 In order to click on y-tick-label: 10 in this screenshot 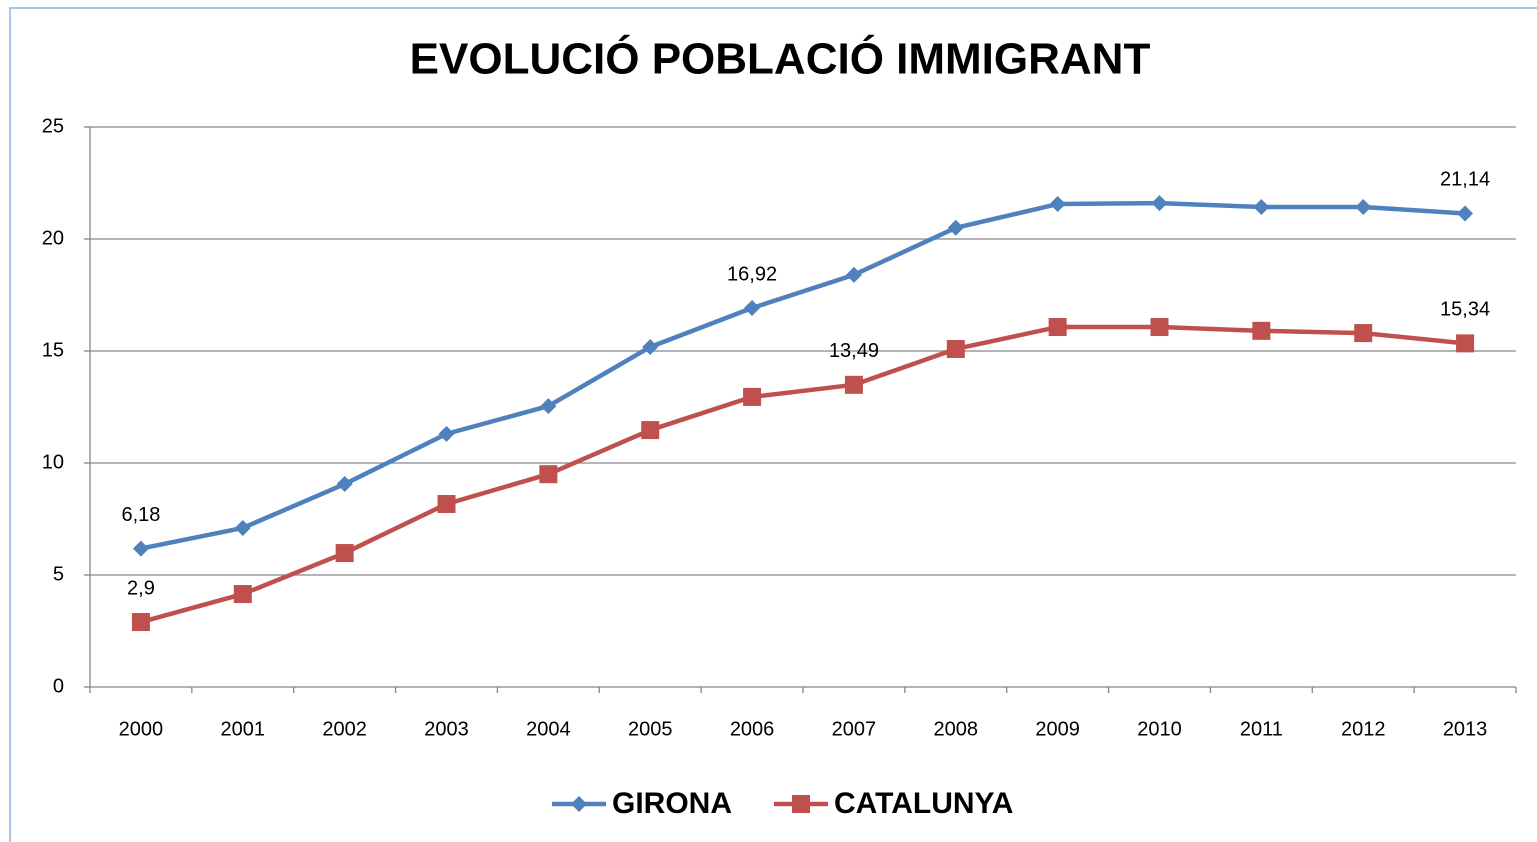, I will do `click(53, 462)`.